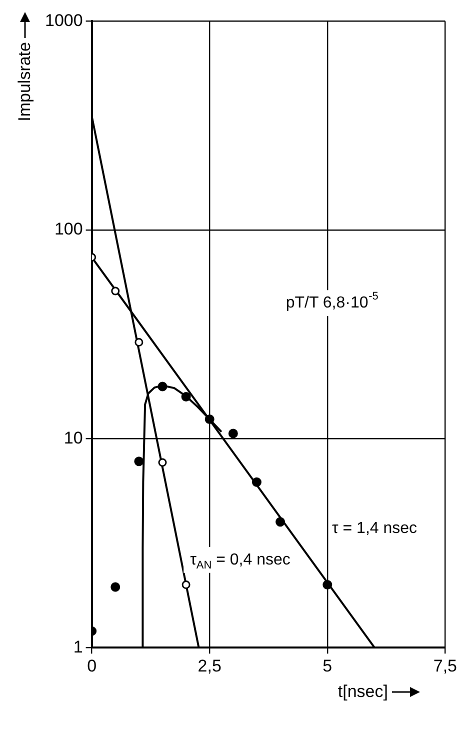 This screenshot has width=468, height=736. What do you see at coordinates (327, 666) in the screenshot?
I see `x-tick-label: 5` at bounding box center [327, 666].